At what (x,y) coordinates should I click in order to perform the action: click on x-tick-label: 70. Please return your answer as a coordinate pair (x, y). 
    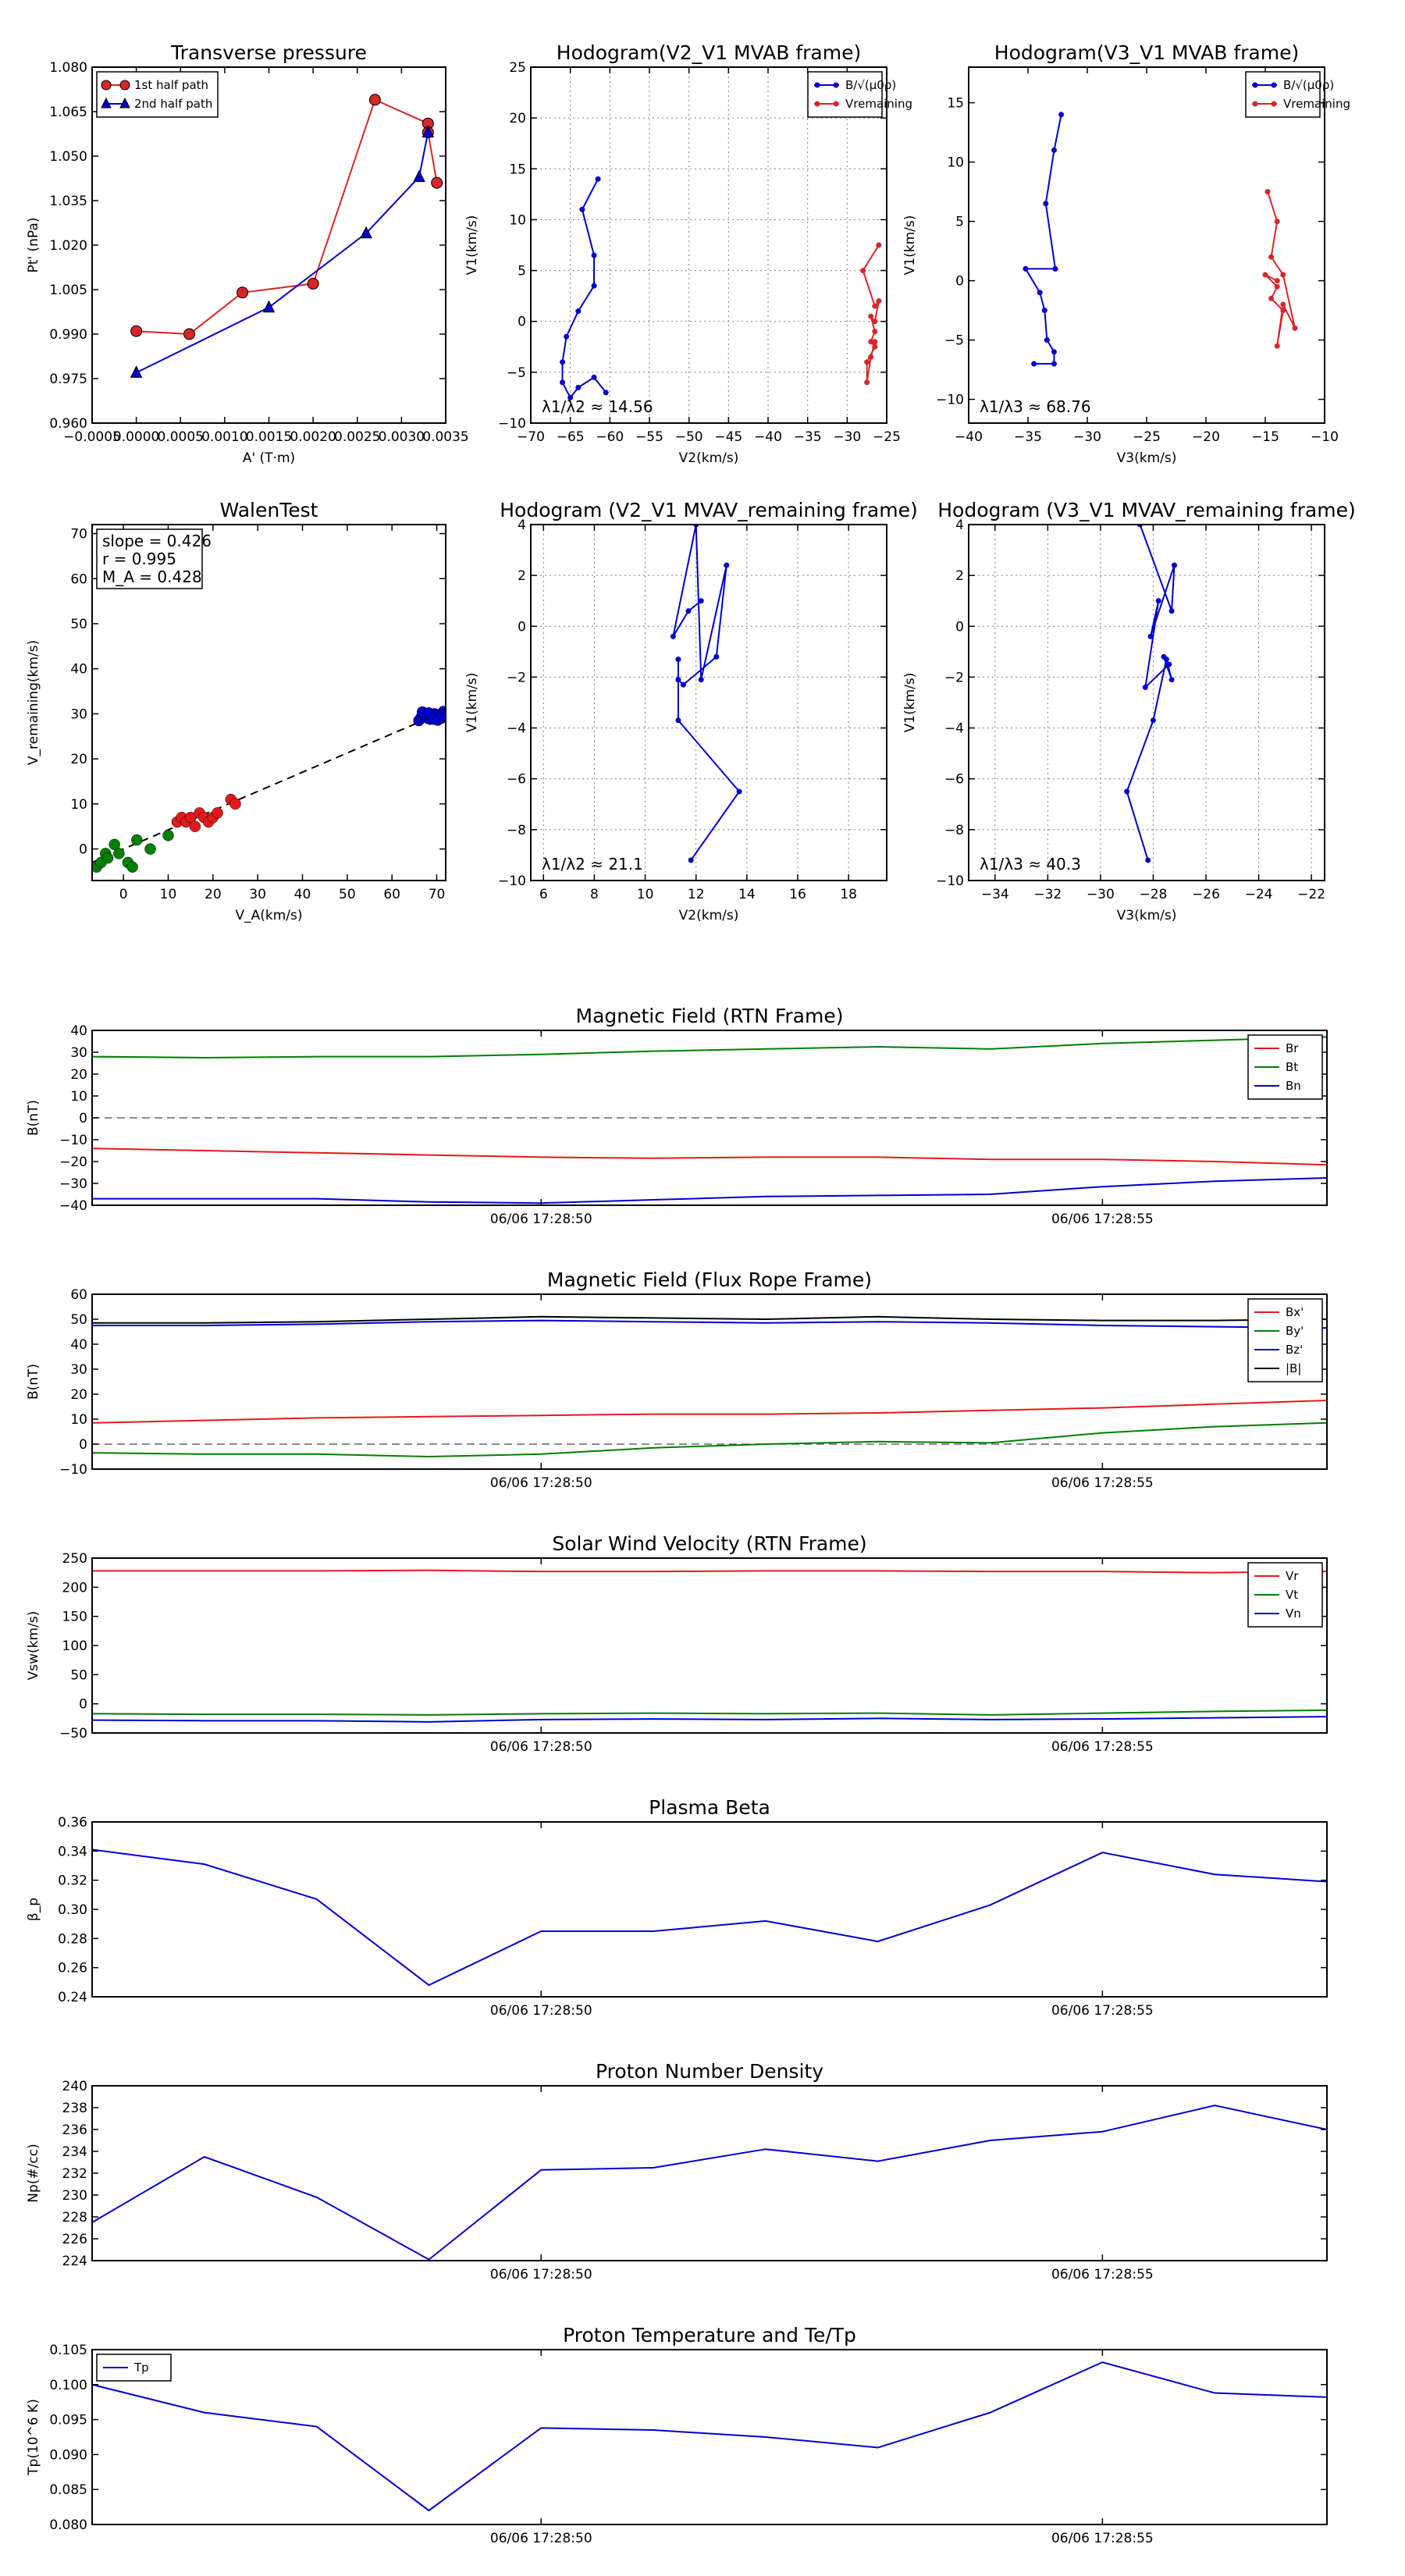
    Looking at the image, I should click on (438, 894).